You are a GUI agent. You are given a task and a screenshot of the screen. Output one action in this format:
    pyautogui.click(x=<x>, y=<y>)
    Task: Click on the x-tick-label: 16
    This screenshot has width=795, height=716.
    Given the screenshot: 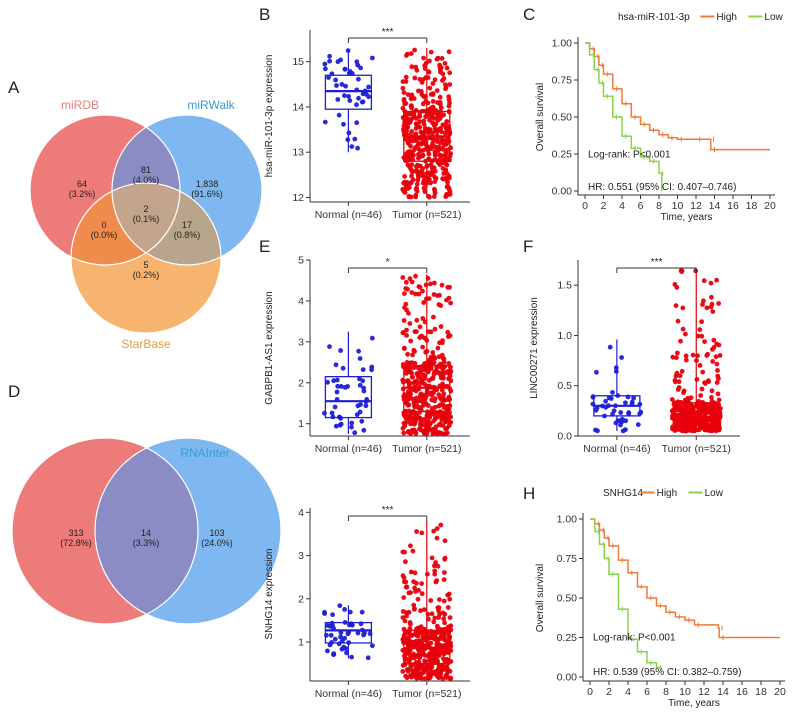 What is the action you would take?
    pyautogui.click(x=742, y=692)
    